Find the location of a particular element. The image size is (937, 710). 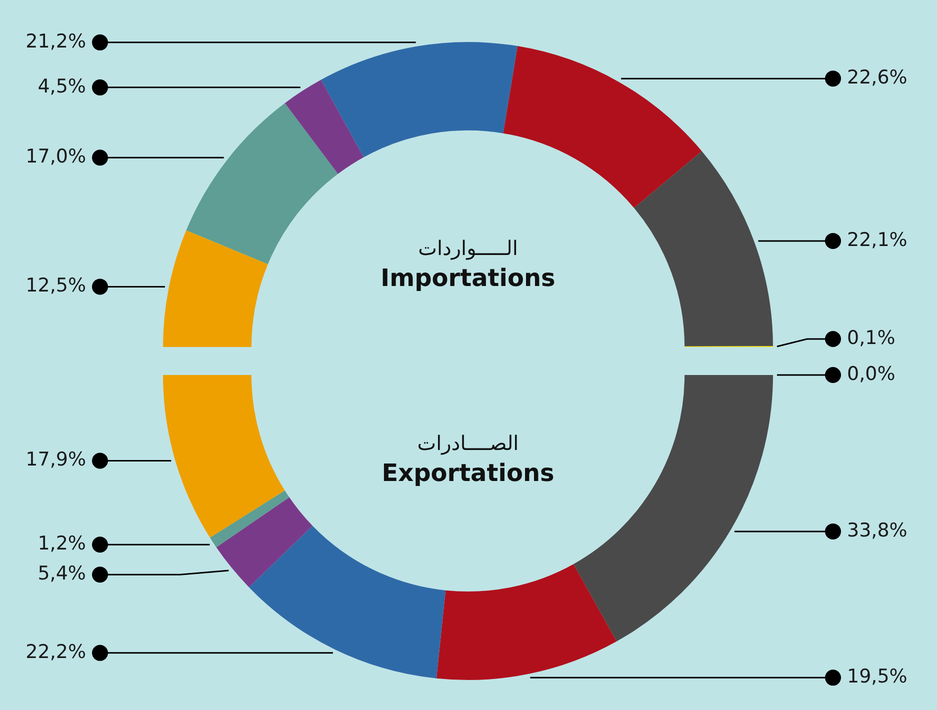

data-label: 22,2% is located at coordinates (56, 651).